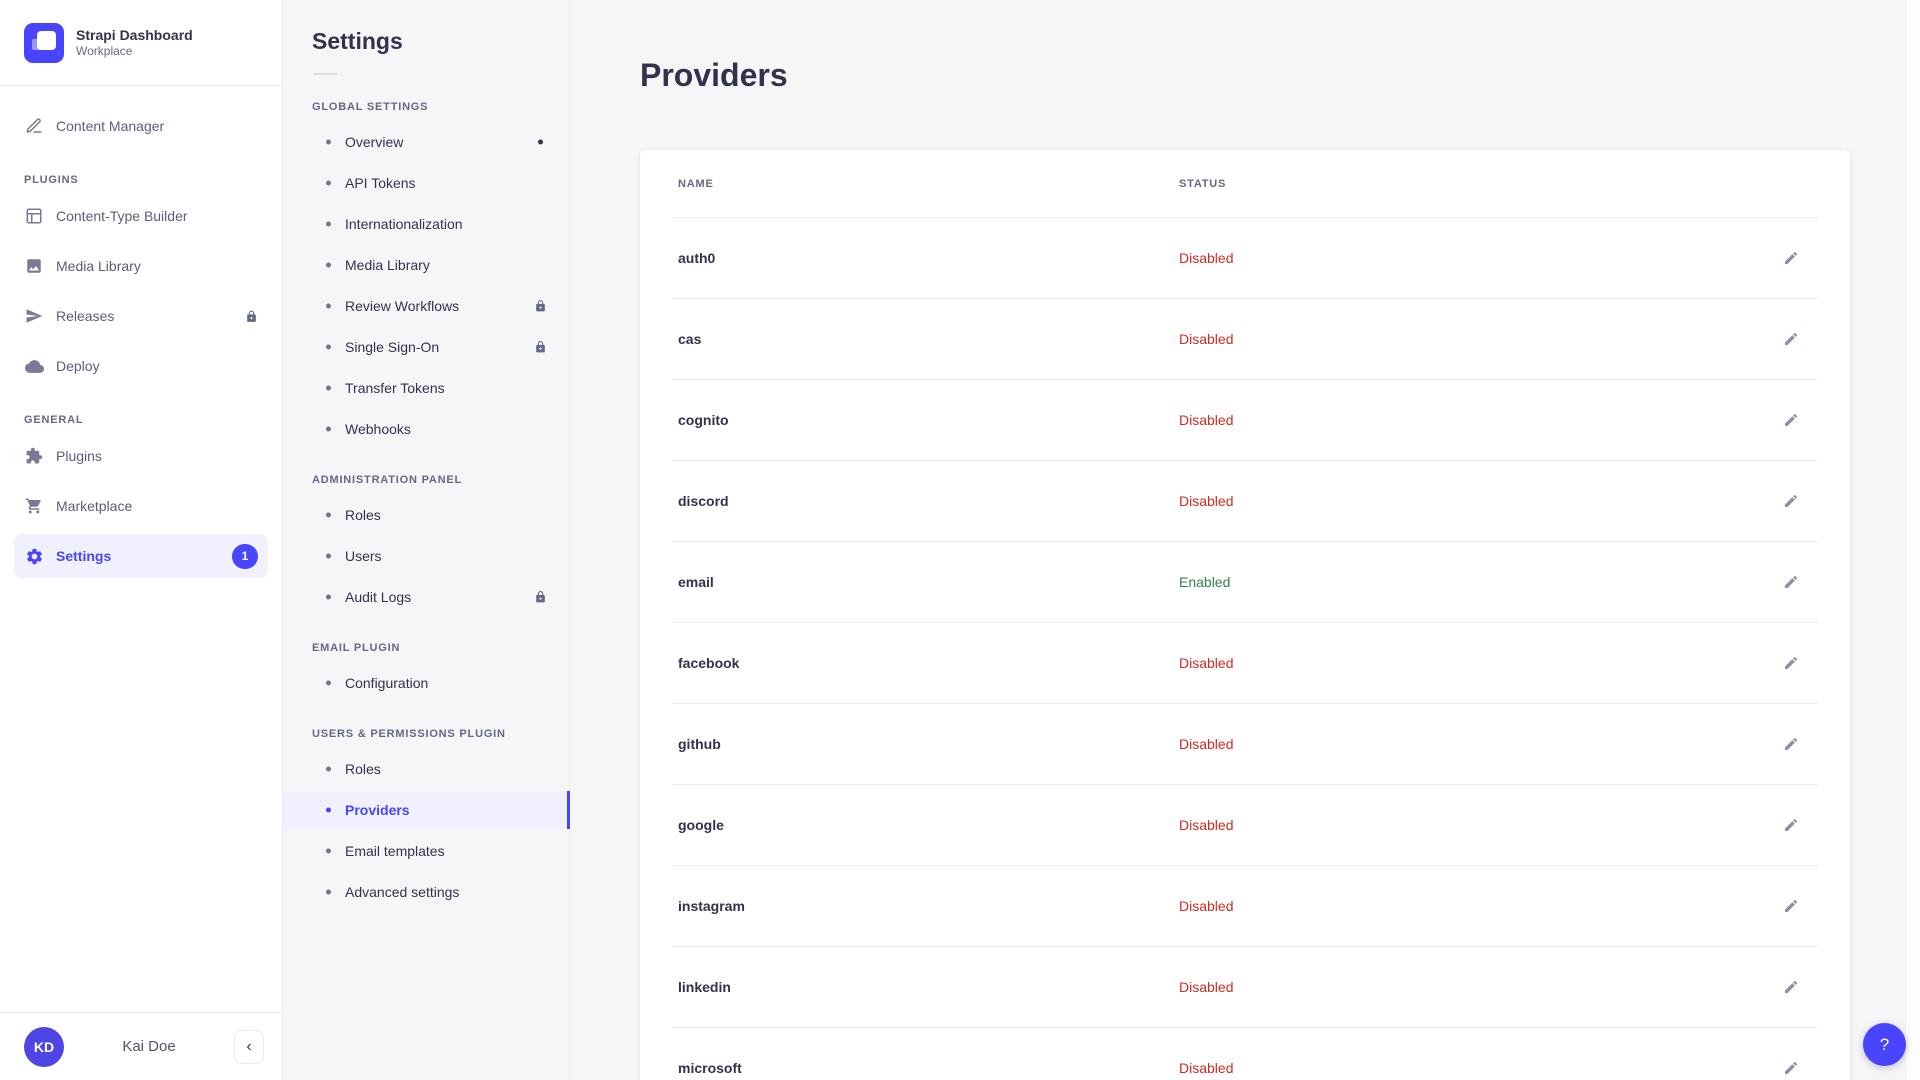  What do you see at coordinates (1912, 540) in the screenshot?
I see `scrollbar` at bounding box center [1912, 540].